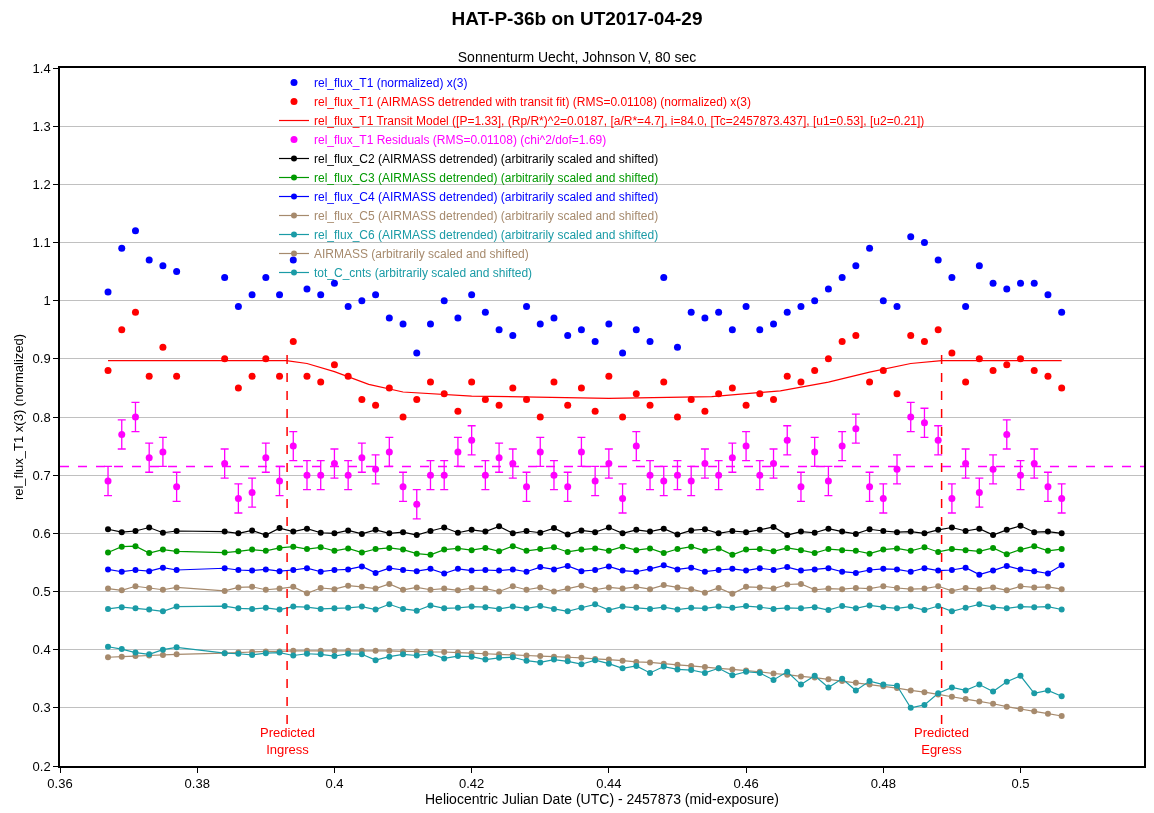  Describe the element at coordinates (746, 784) in the screenshot. I see `x-tick-label: 0.46` at that location.